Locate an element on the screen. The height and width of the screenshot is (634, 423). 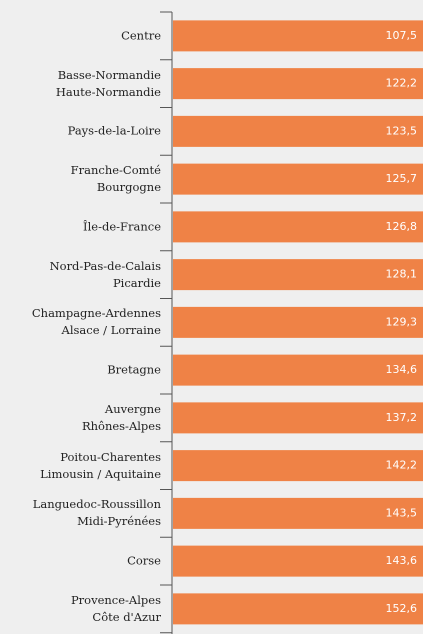
value-label: 128,1 is located at coordinates (402, 274).